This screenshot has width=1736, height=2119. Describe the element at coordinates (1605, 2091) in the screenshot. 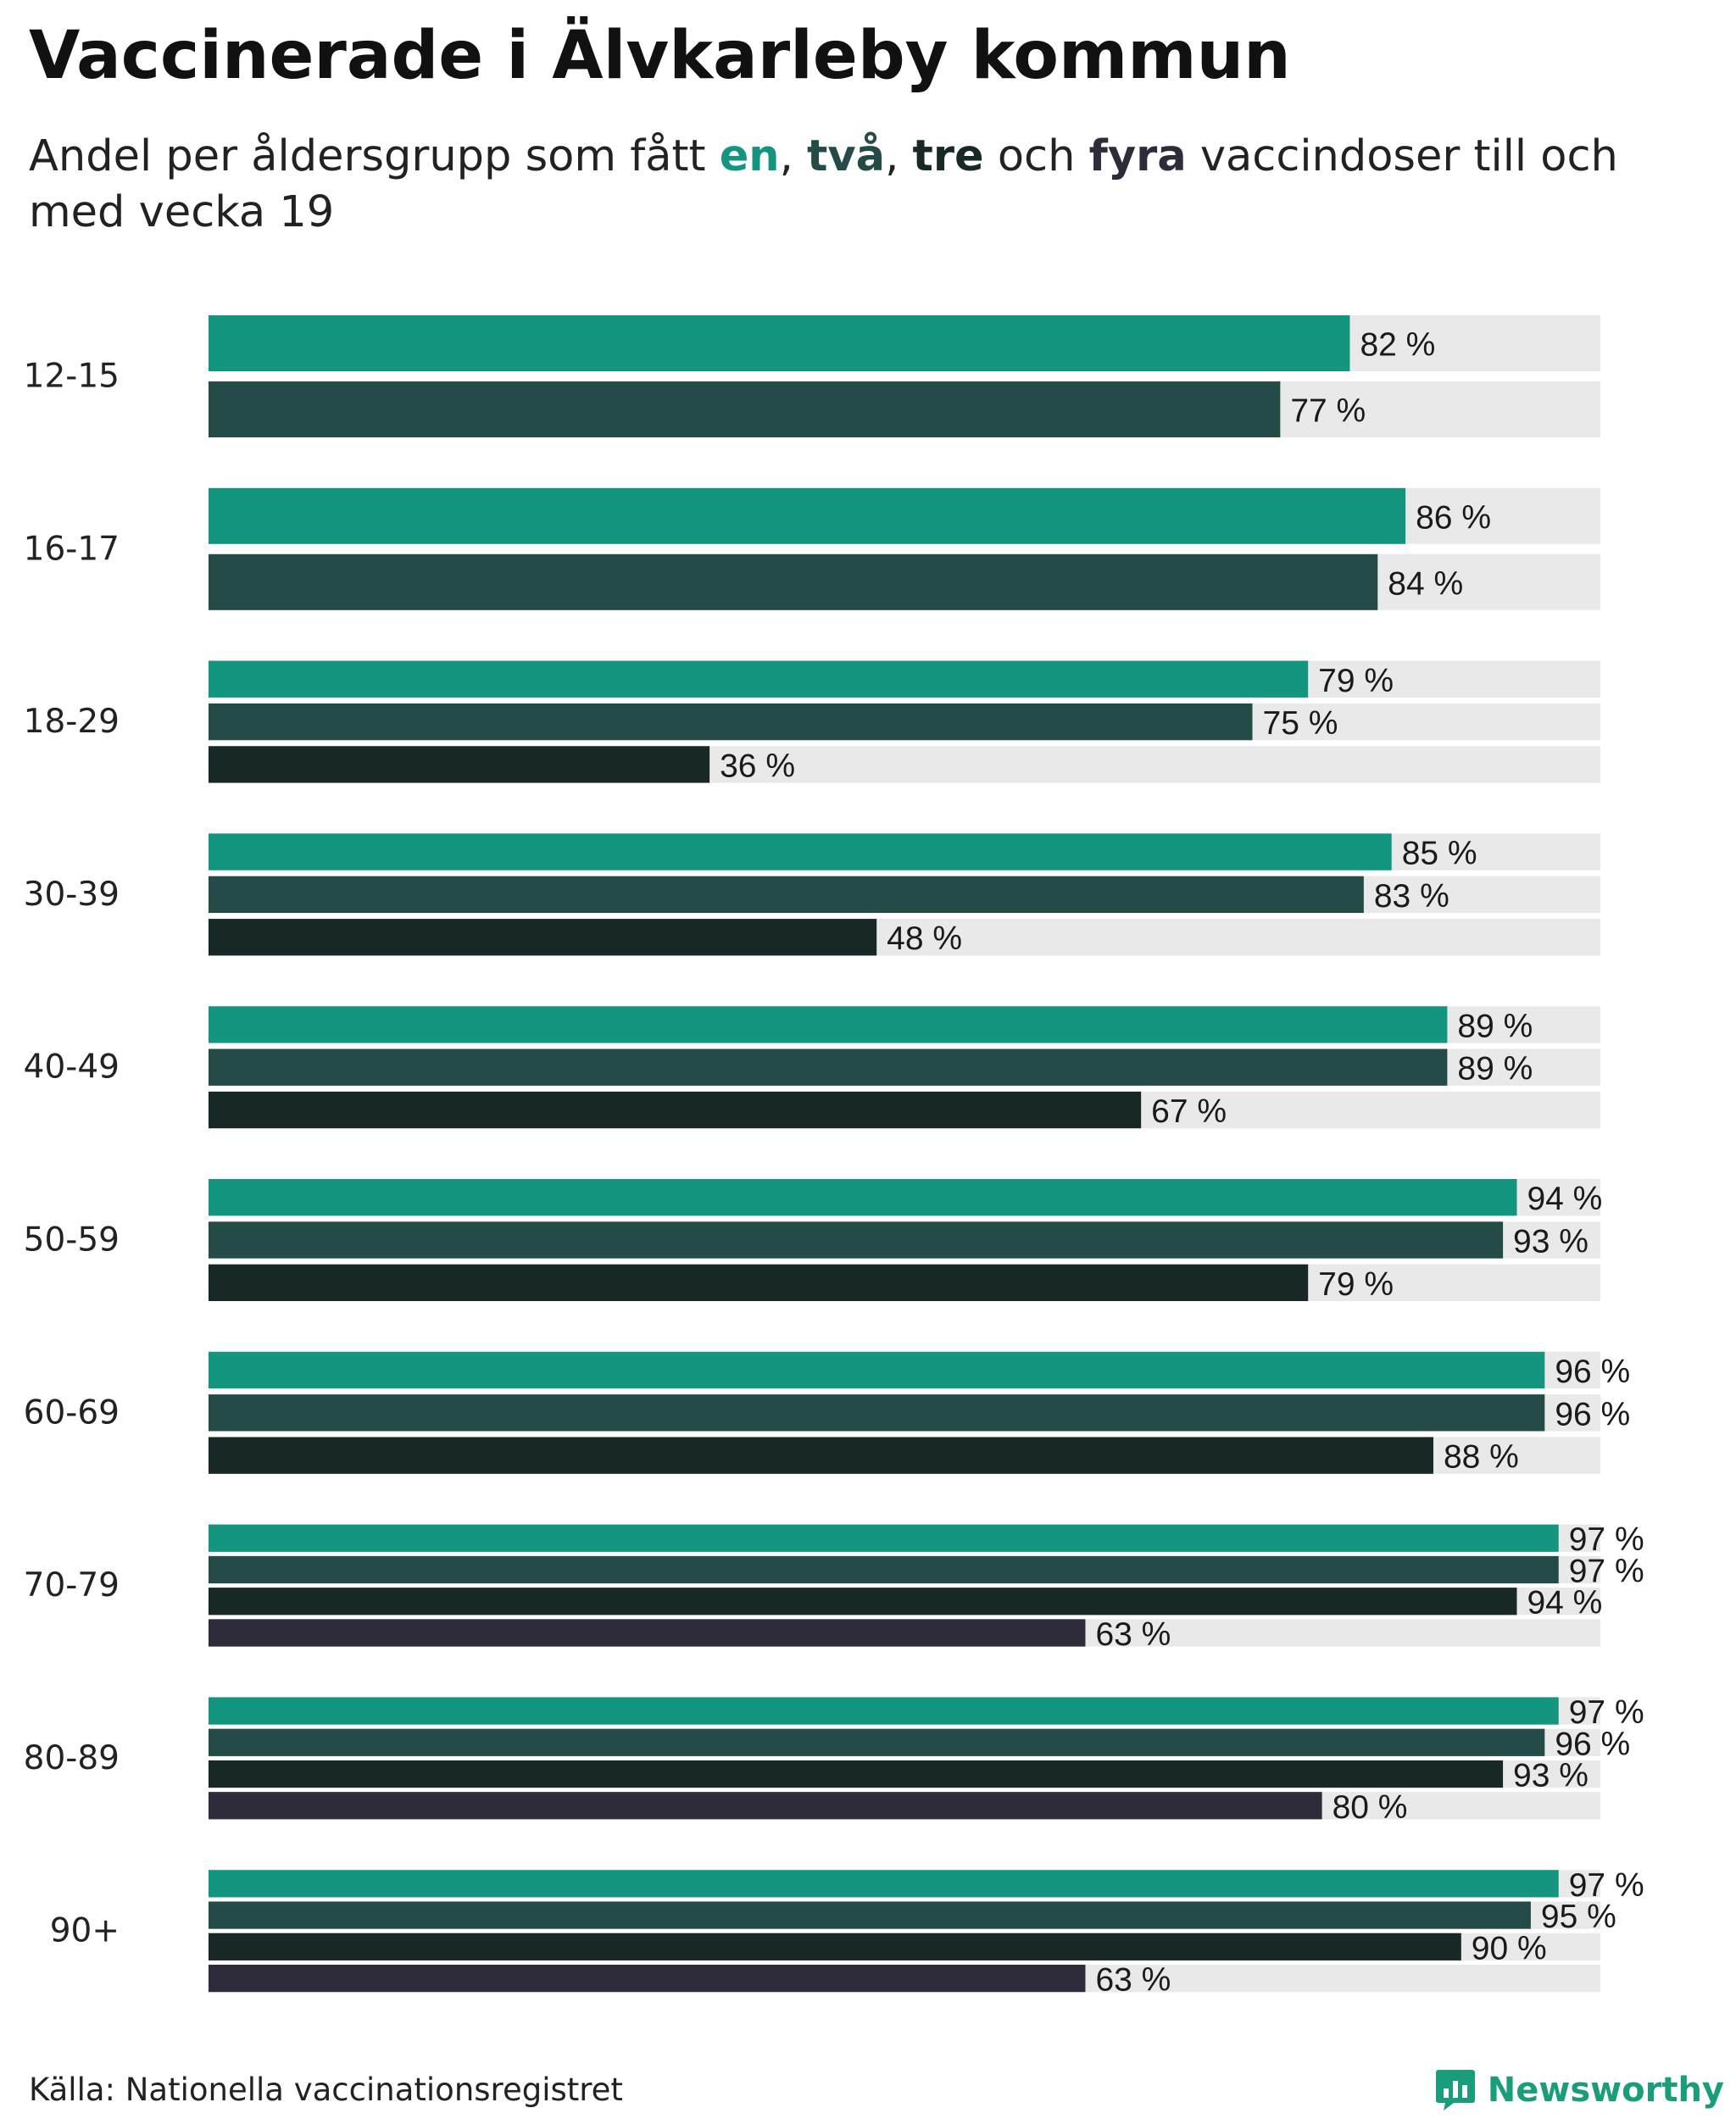

I see `brand-name: Newsworthy` at that location.